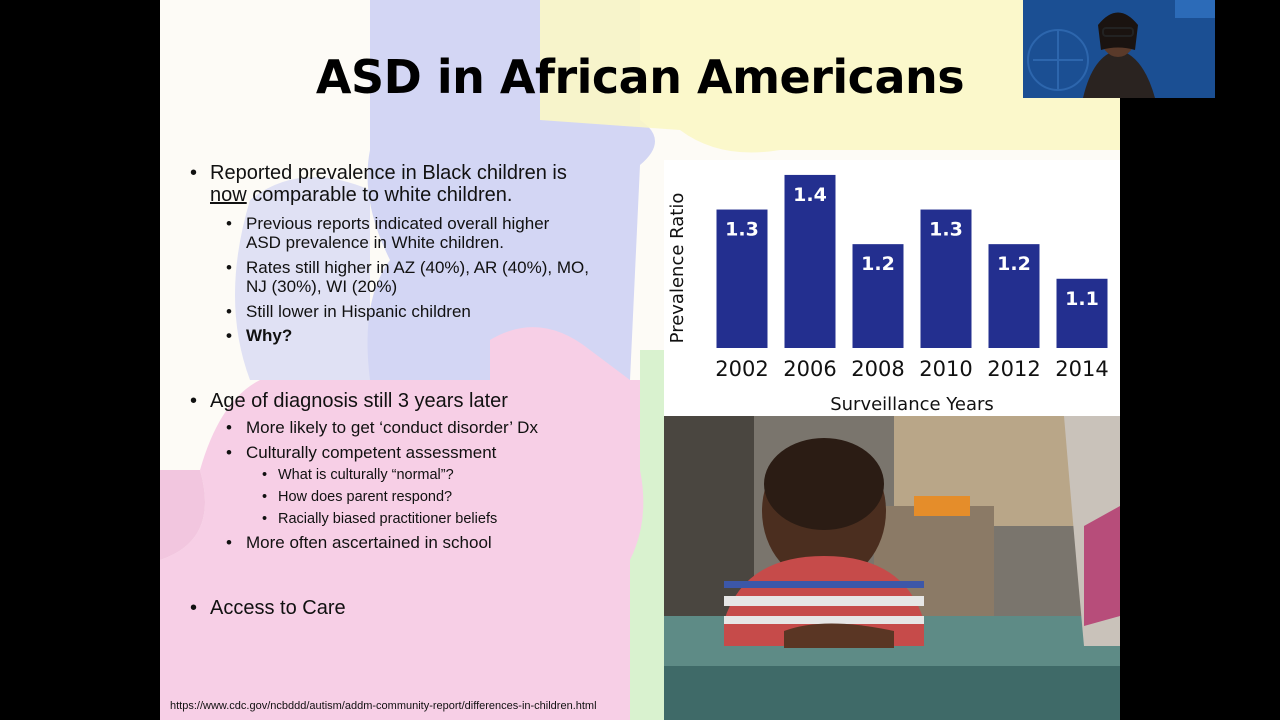  Describe the element at coordinates (945, 369) in the screenshot. I see `x-tick-label: 2010` at that location.